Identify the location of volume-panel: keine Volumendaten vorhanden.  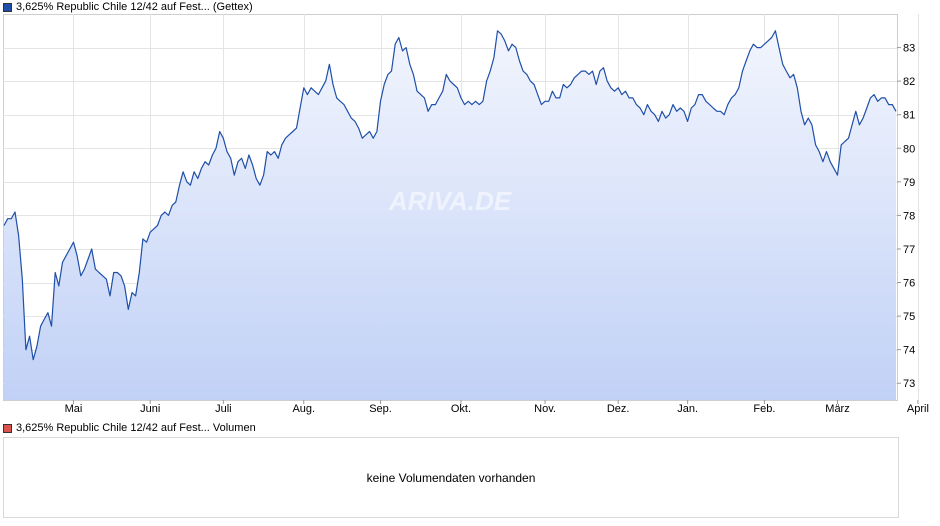
(451, 477).